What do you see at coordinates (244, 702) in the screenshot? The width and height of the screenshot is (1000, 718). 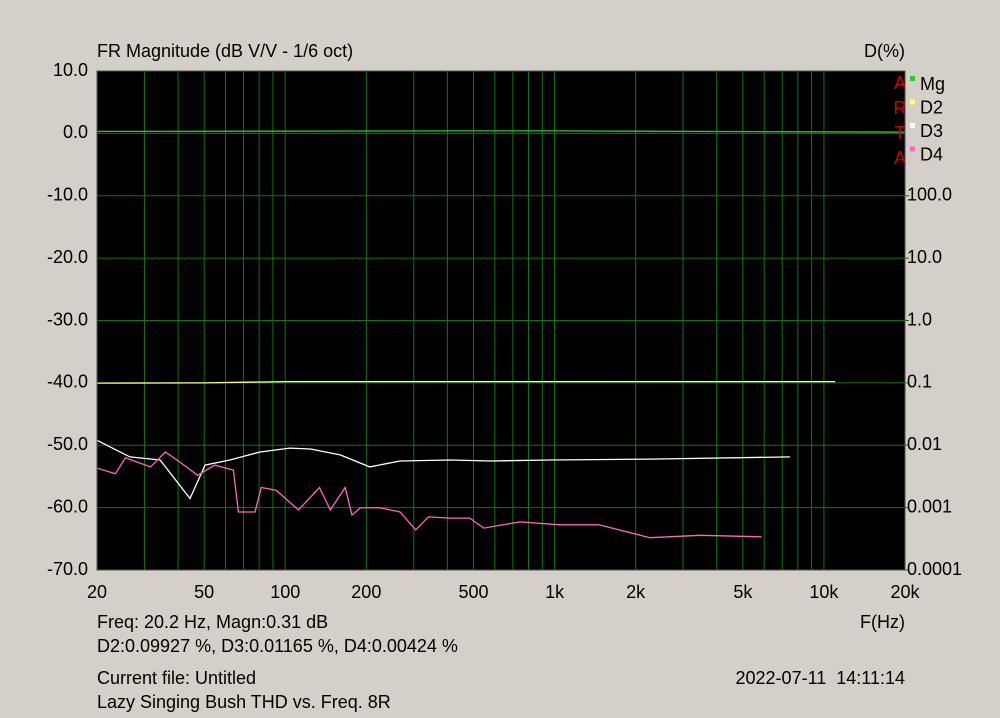 I see `description: Lazy Singing Bush THD vs. Freq. 8R` at bounding box center [244, 702].